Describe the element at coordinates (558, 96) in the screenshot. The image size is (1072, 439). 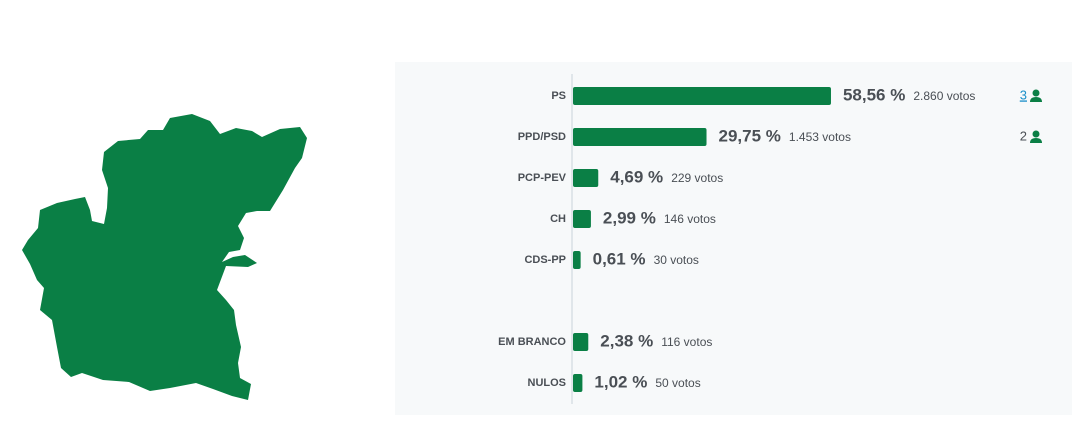
I see `category-label: PS` at that location.